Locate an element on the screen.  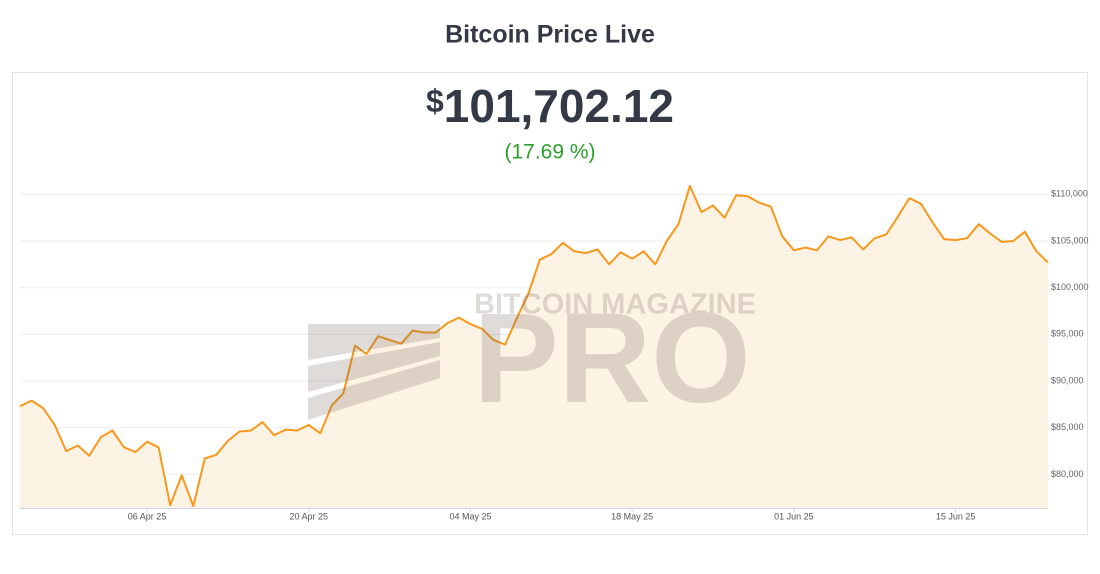
price-symbol: $ is located at coordinates (435, 101).